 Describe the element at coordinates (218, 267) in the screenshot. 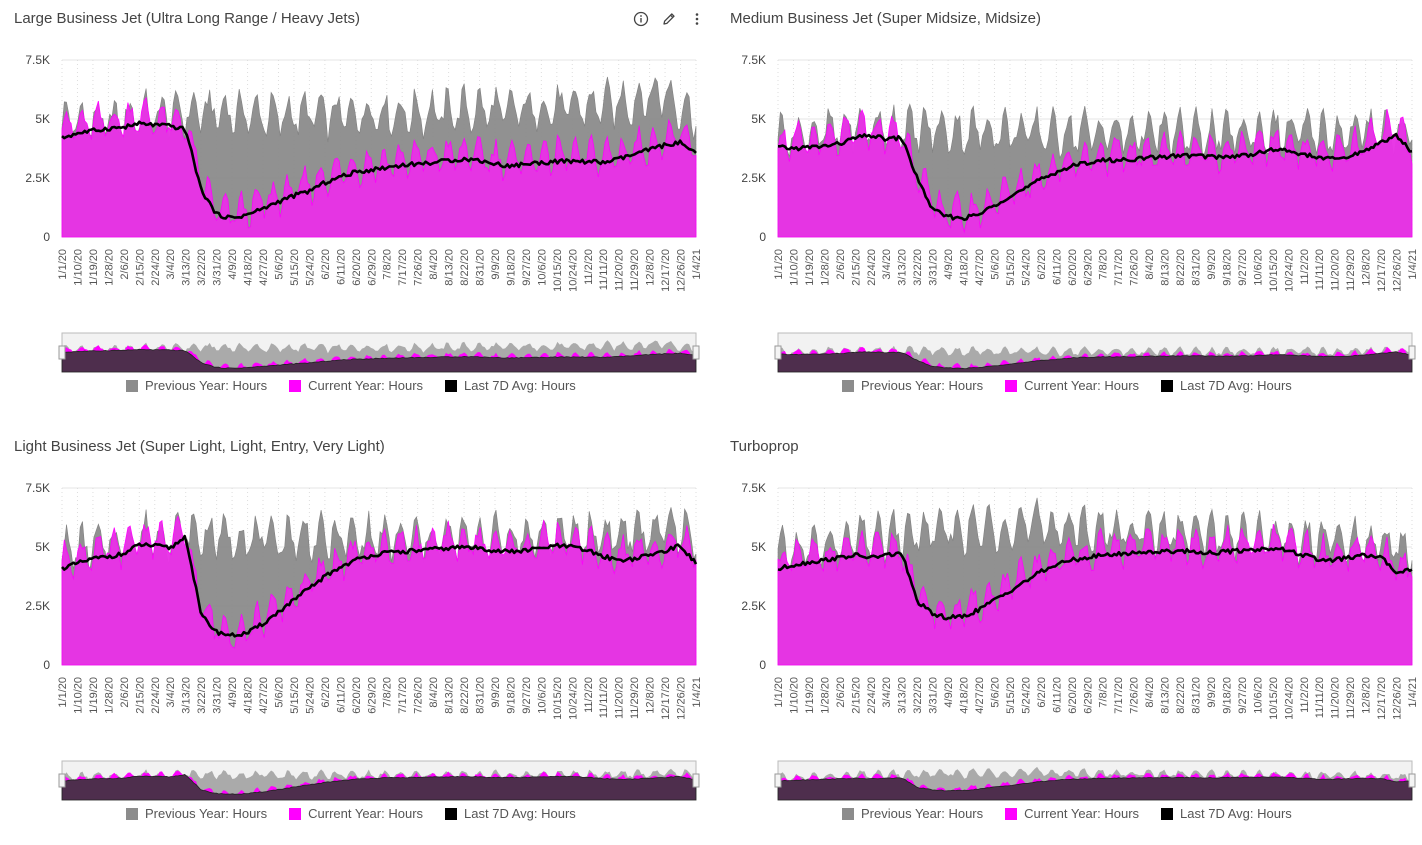

I see `x-tick-label: 3/31/20` at that location.